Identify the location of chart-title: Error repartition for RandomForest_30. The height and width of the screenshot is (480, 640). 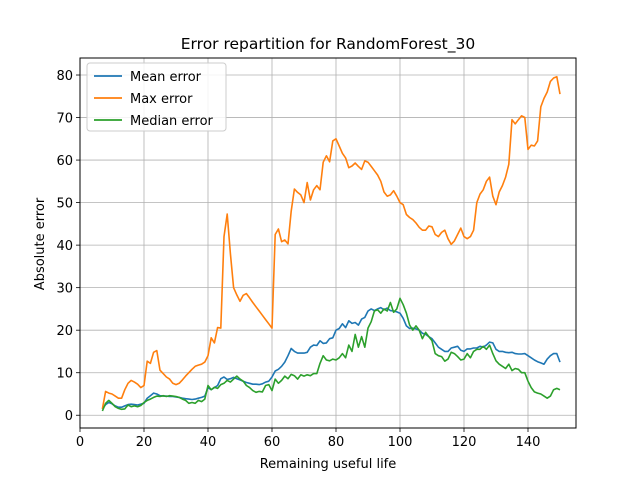
(328, 44).